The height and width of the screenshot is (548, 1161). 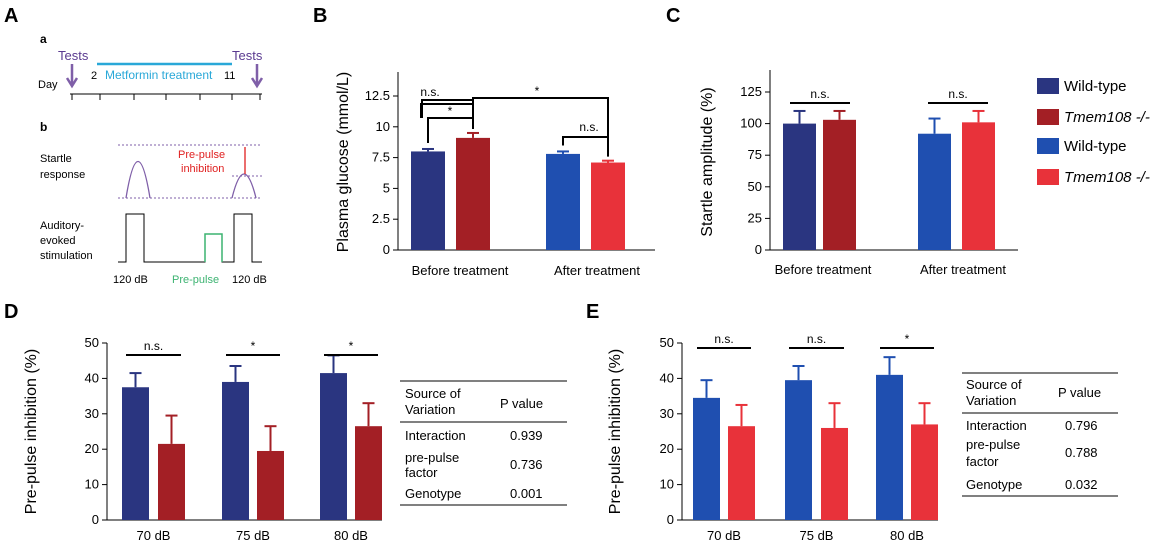 What do you see at coordinates (526, 435) in the screenshot?
I see `table-d-row1-value: 0.939` at bounding box center [526, 435].